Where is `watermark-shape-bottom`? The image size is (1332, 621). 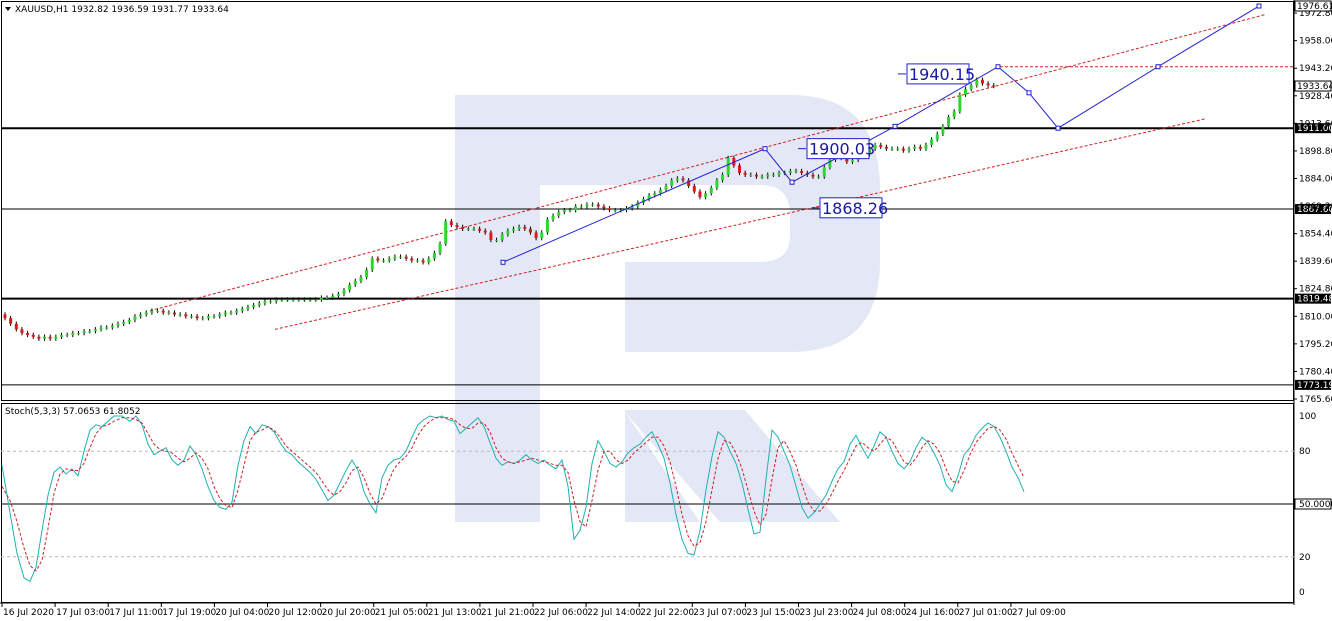 watermark-shape-bottom is located at coordinates (732, 466).